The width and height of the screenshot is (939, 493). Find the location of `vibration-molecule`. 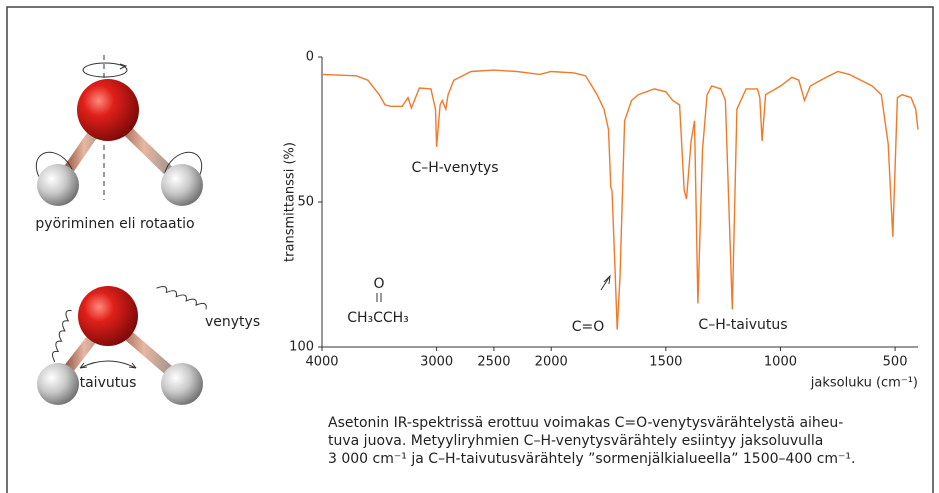

vibration-molecule is located at coordinates (122, 345).